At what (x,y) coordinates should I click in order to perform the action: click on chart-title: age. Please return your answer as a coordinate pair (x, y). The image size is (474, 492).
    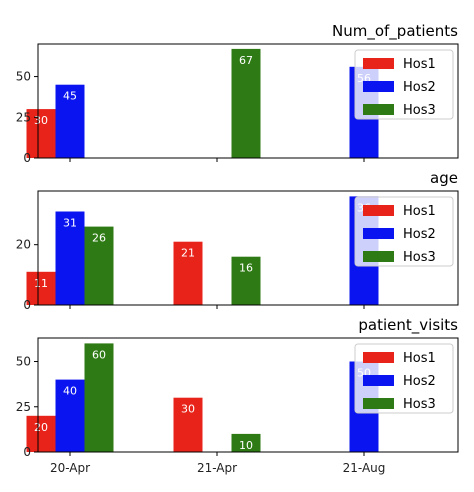
    Looking at the image, I should click on (444, 178).